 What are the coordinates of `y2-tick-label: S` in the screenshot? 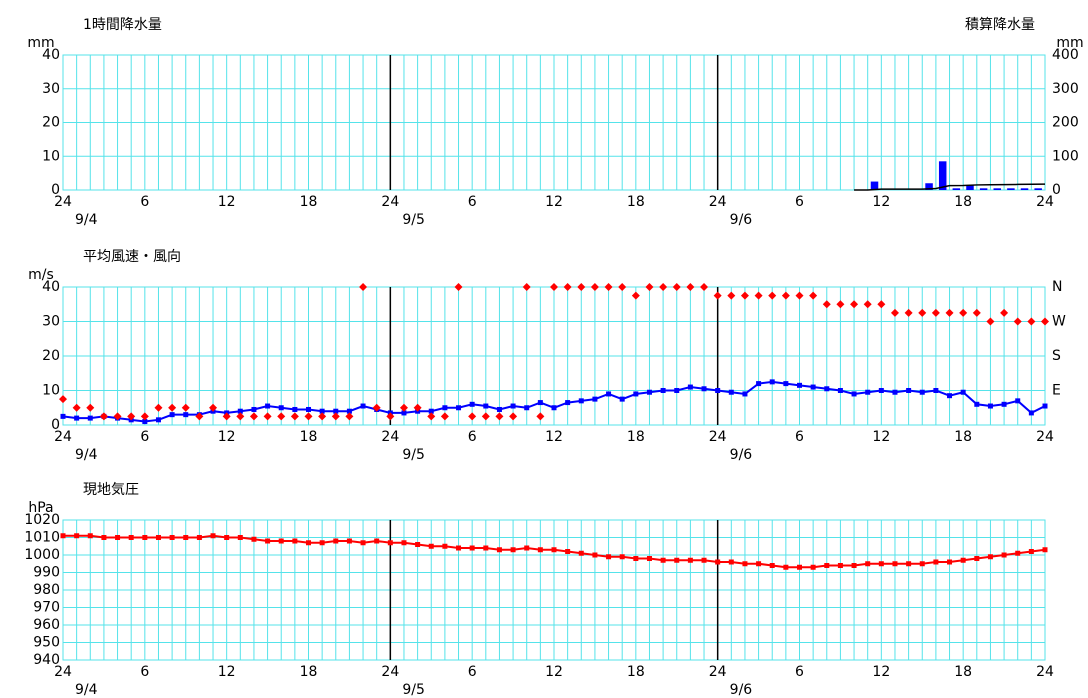 It's located at (1056, 356).